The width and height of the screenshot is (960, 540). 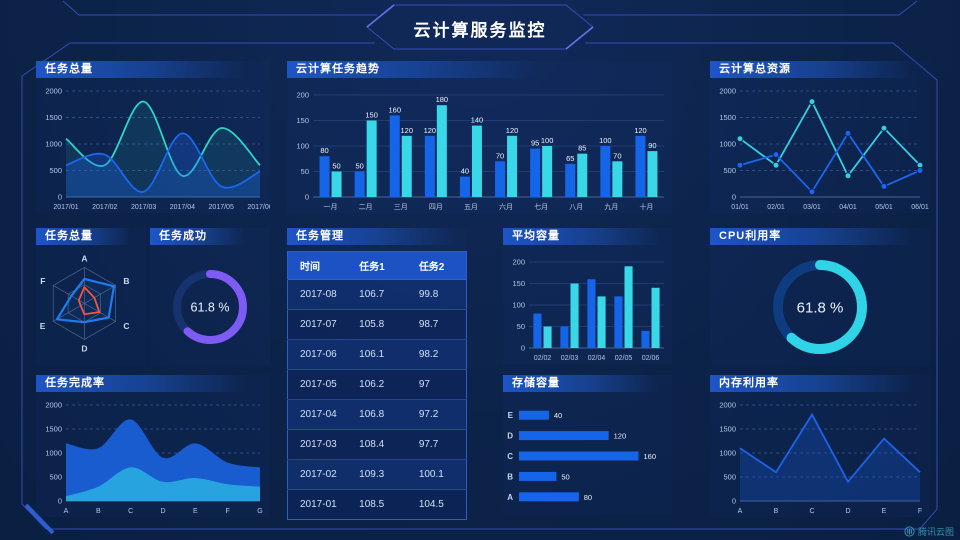 I want to click on table-header-row: 时间 任务1 任务2, so click(x=377, y=265).